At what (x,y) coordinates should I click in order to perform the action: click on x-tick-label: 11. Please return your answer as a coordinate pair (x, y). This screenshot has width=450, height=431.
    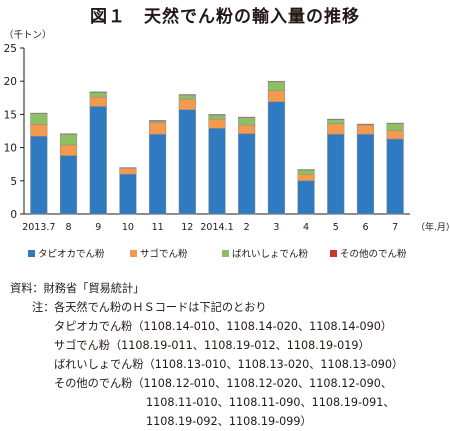
    Looking at the image, I should click on (158, 227).